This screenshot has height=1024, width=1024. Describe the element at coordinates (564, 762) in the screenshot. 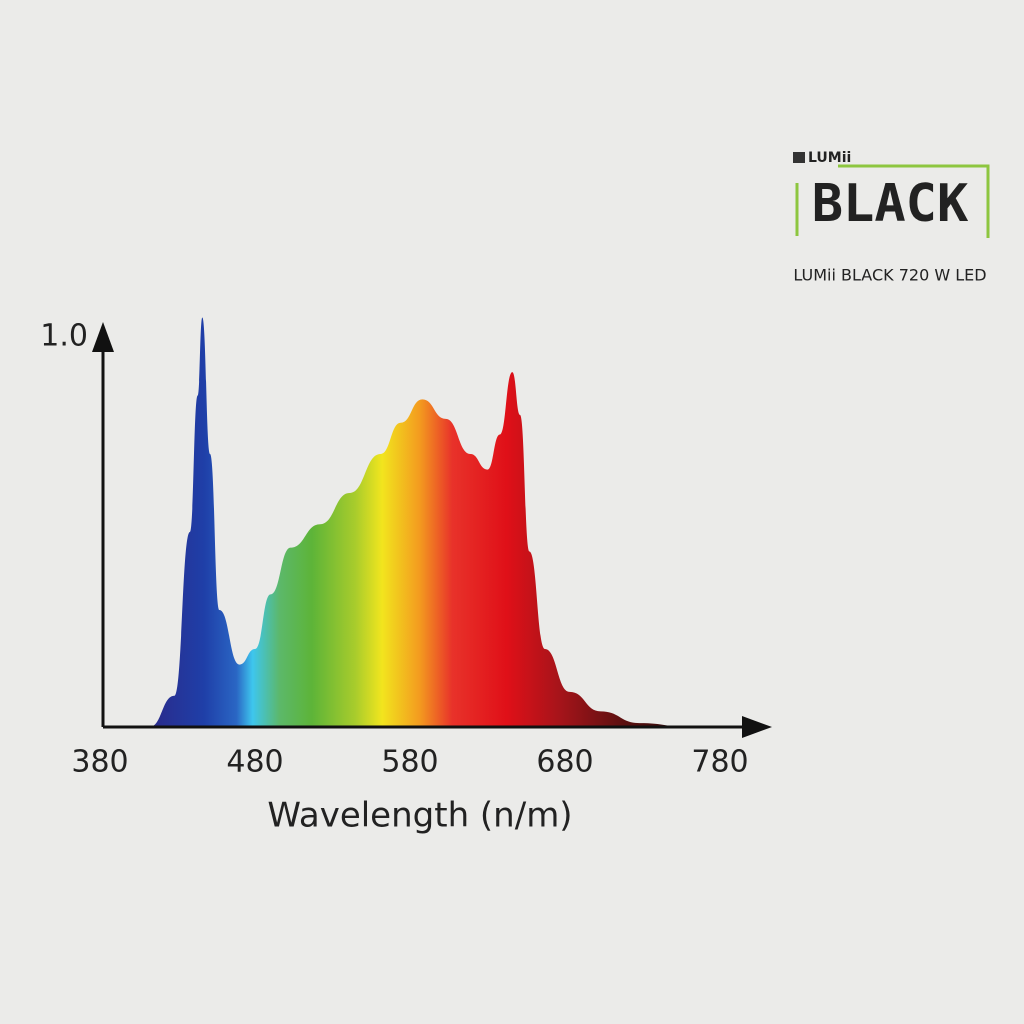

I see `x-tick-label: 680` at that location.